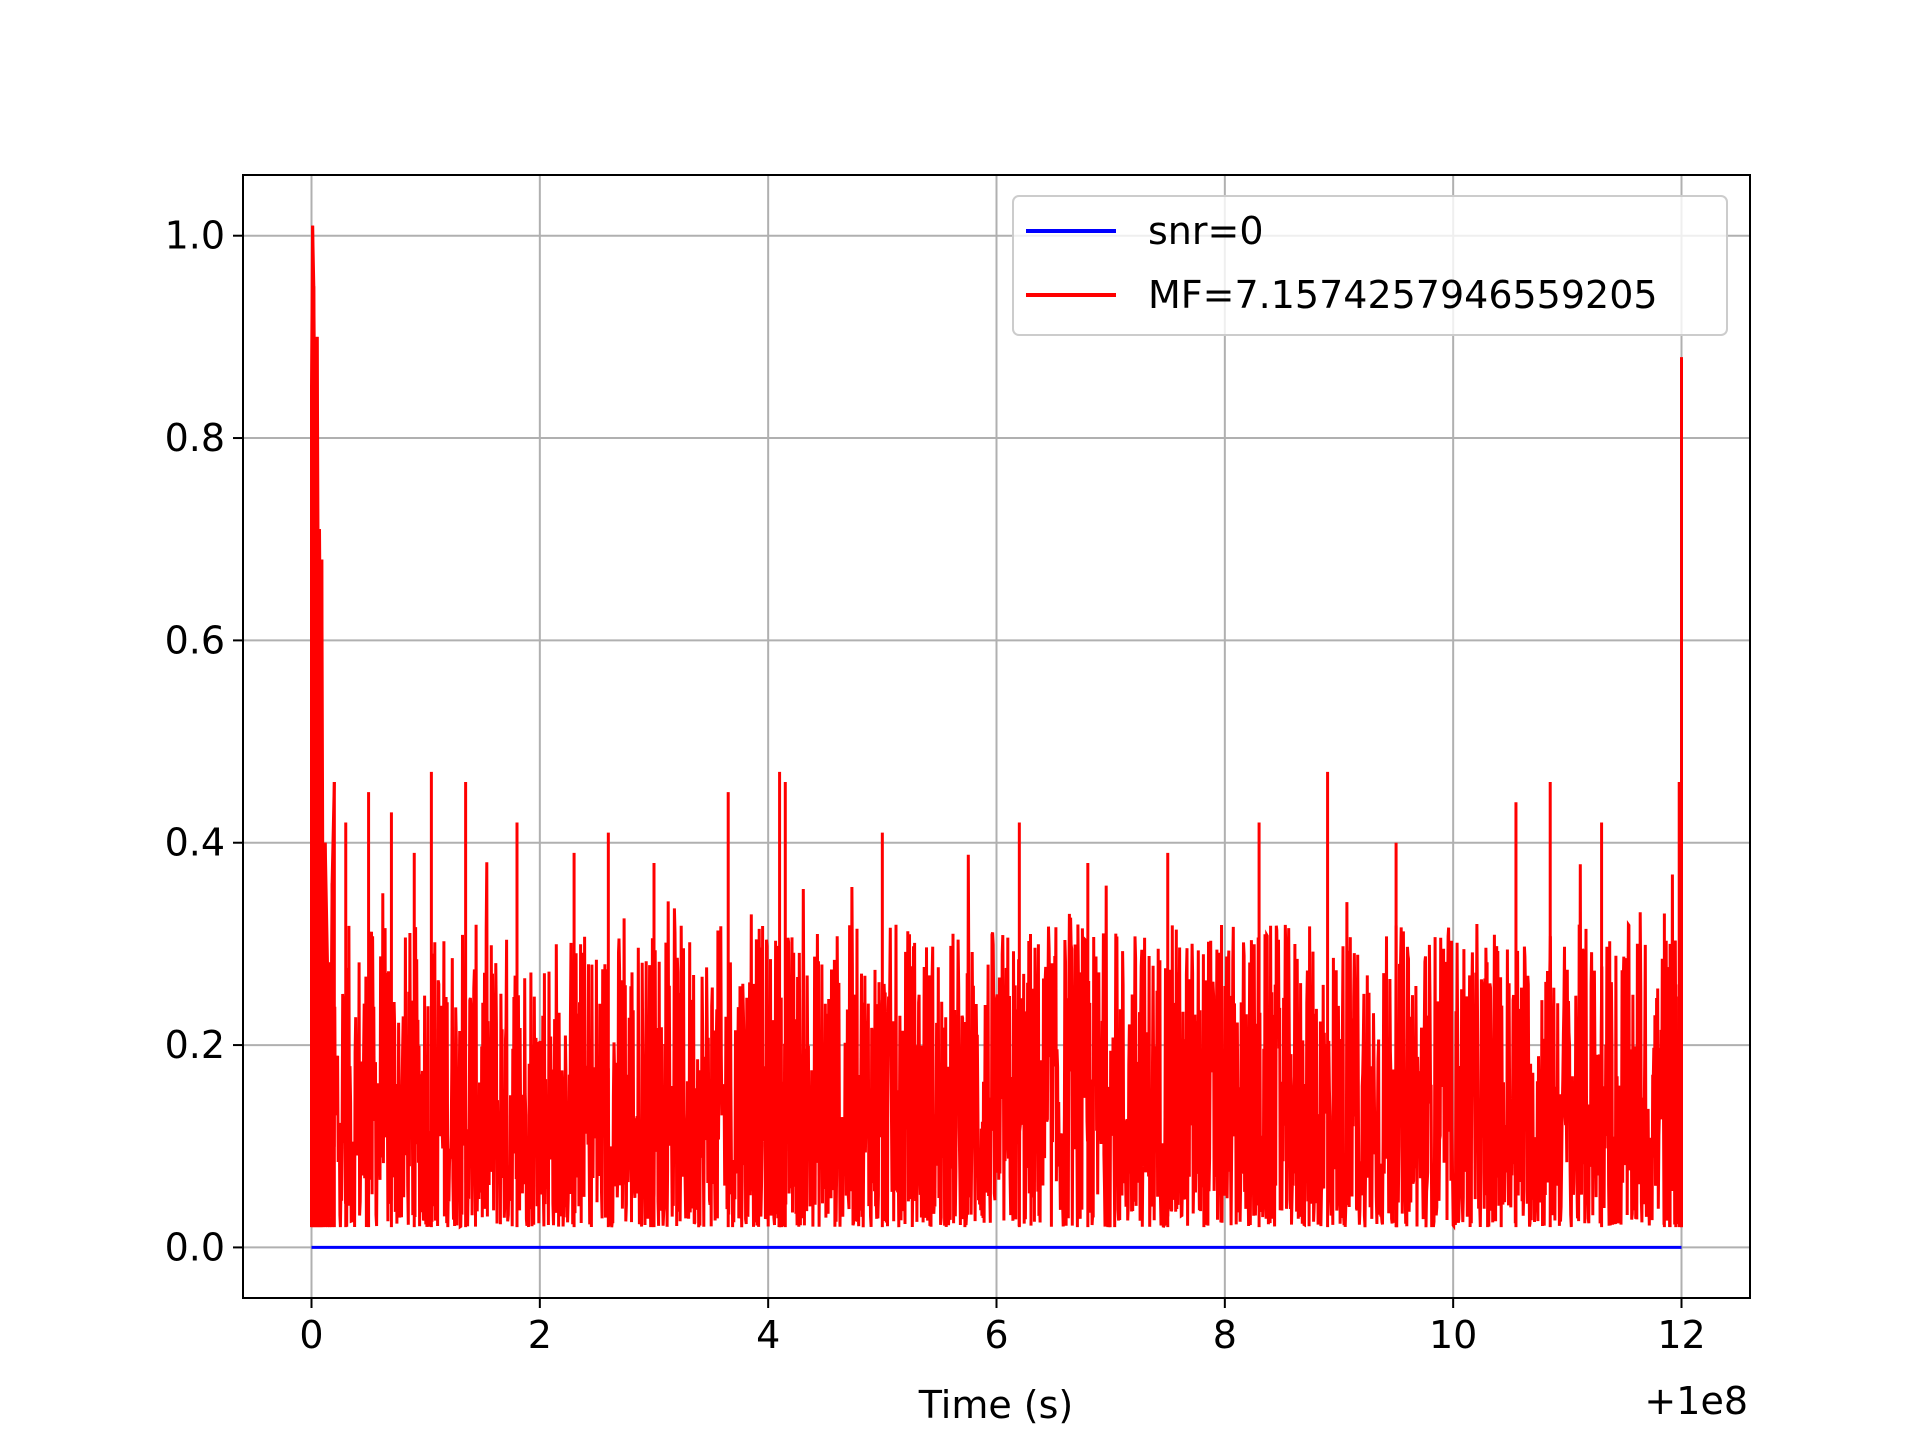 The height and width of the screenshot is (1440, 1920). Describe the element at coordinates (195, 438) in the screenshot. I see `y-tick-label: 0.8` at that location.